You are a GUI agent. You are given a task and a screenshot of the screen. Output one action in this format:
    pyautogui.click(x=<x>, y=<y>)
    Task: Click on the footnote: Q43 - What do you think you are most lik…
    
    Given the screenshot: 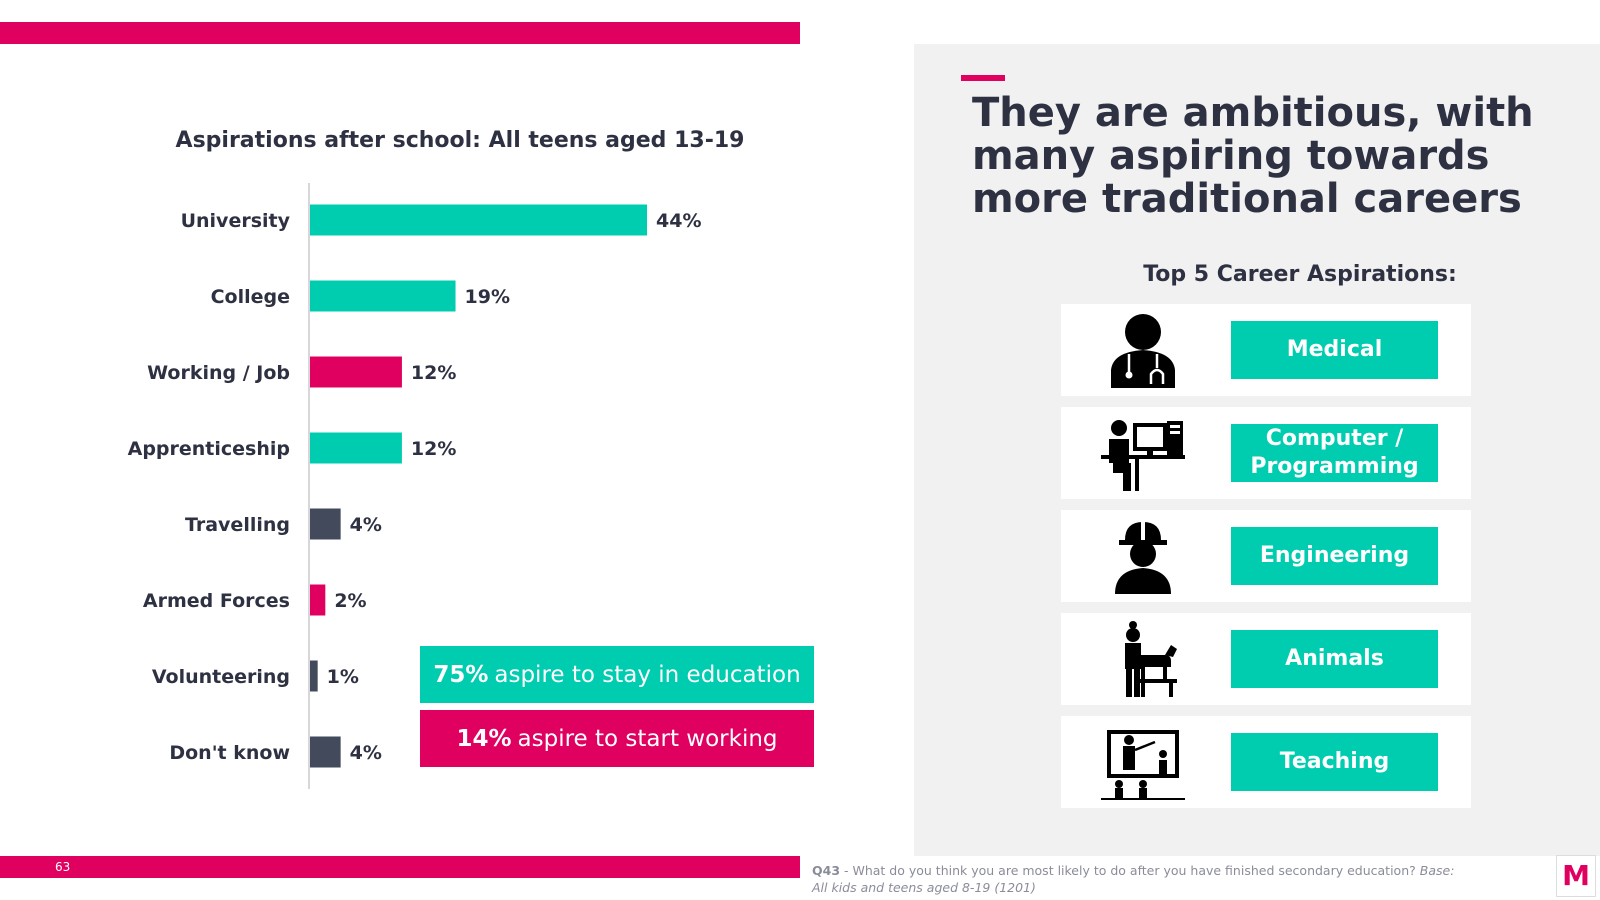 What is the action you would take?
    pyautogui.click(x=1142, y=879)
    